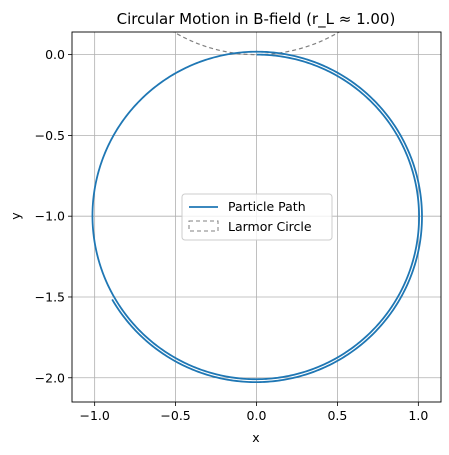 This screenshot has width=449, height=455. What do you see at coordinates (175, 415) in the screenshot?
I see `x-tick-label: −0.5` at bounding box center [175, 415].